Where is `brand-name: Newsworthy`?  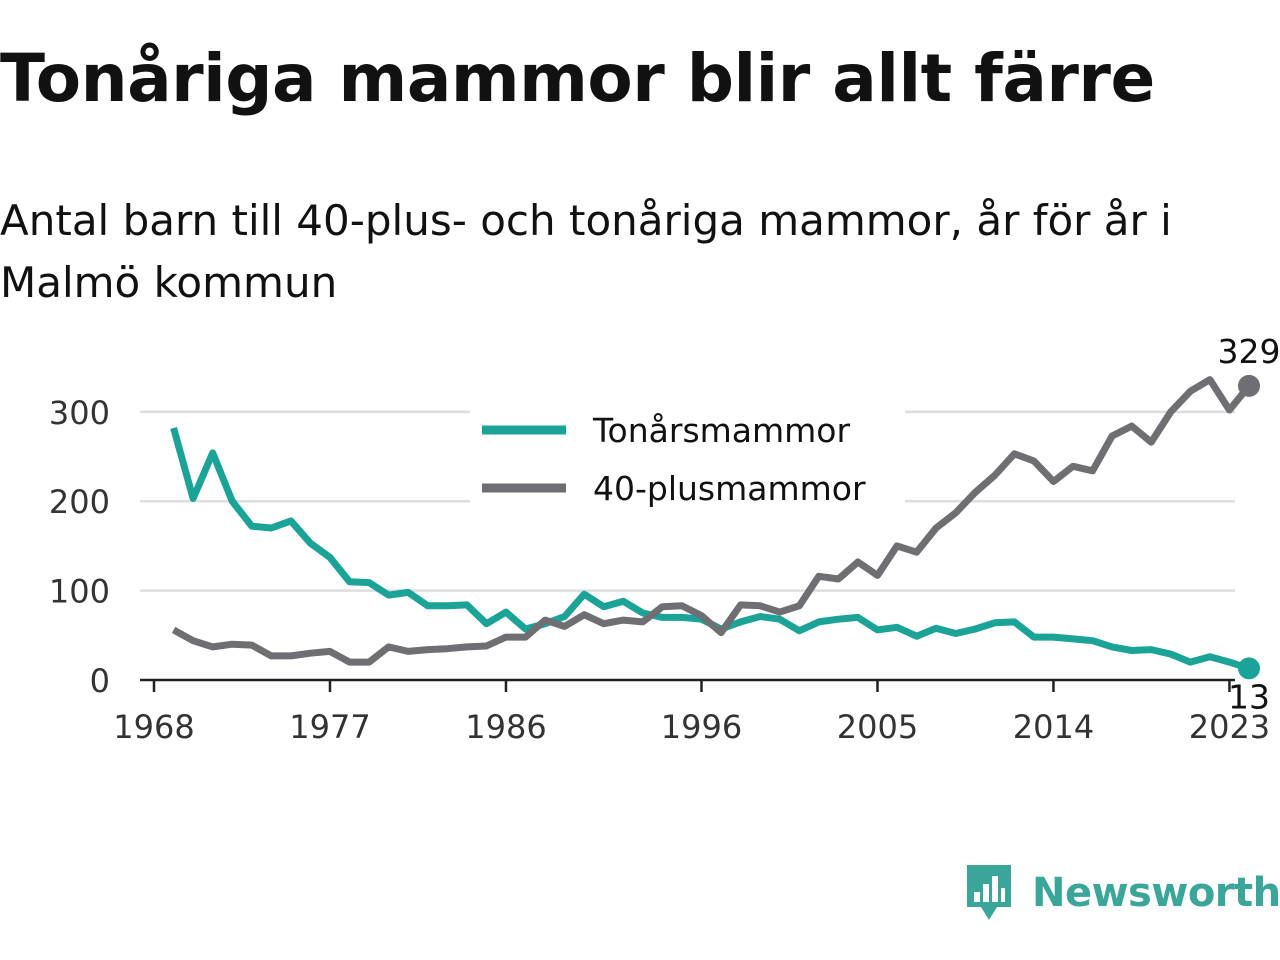 brand-name: Newsworthy is located at coordinates (1156, 893).